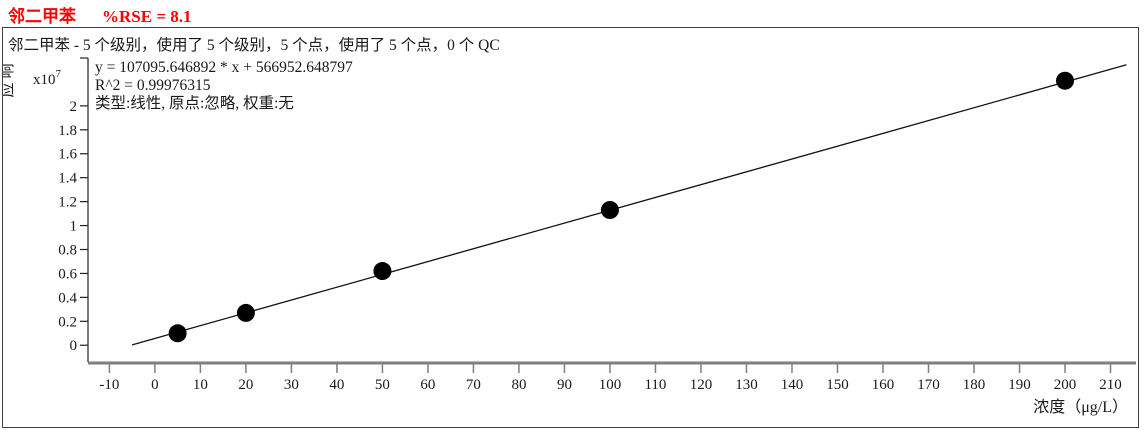  I want to click on y-tick-label: 0, so click(74, 346).